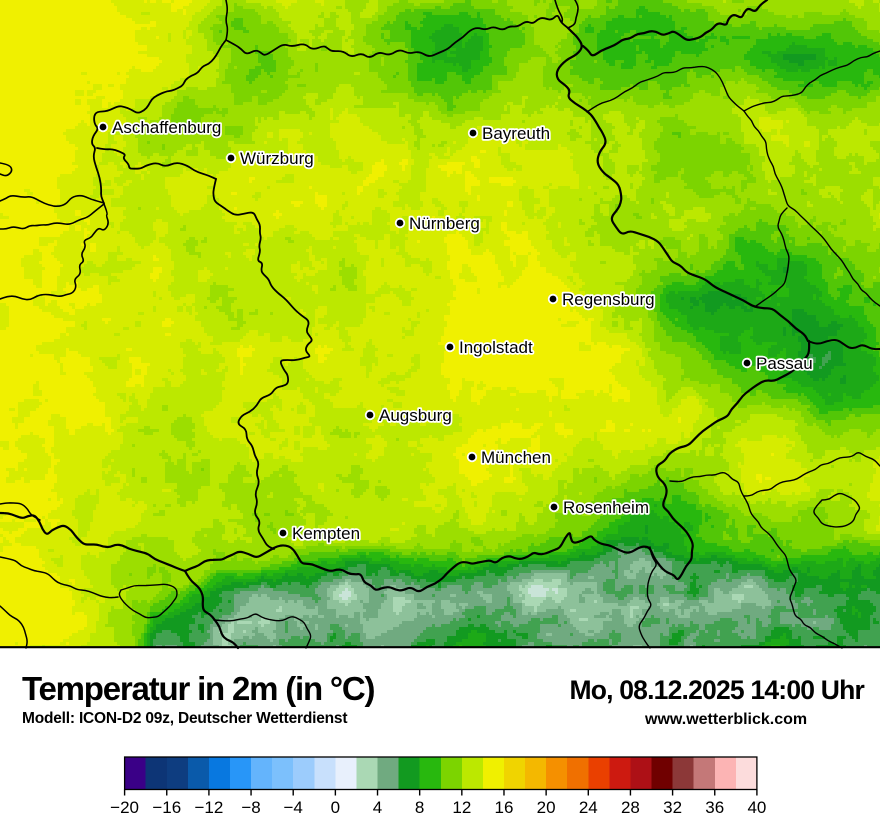 This screenshot has width=880, height=830. Describe the element at coordinates (516, 133) in the screenshot. I see `svg-text: Bayreuth` at that location.